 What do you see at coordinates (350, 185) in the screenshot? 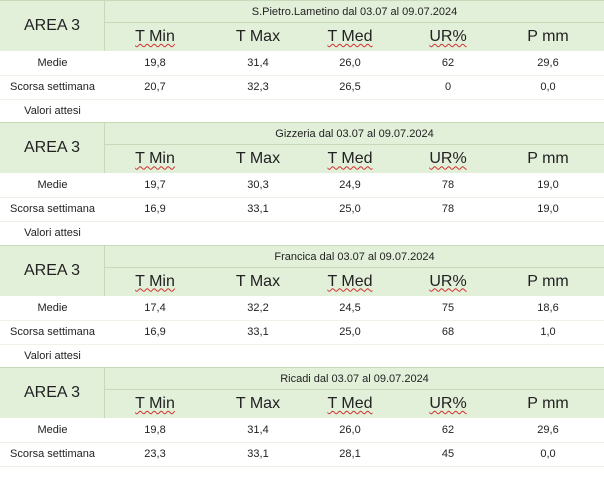
I see `cell-value: 24,9` at bounding box center [350, 185].